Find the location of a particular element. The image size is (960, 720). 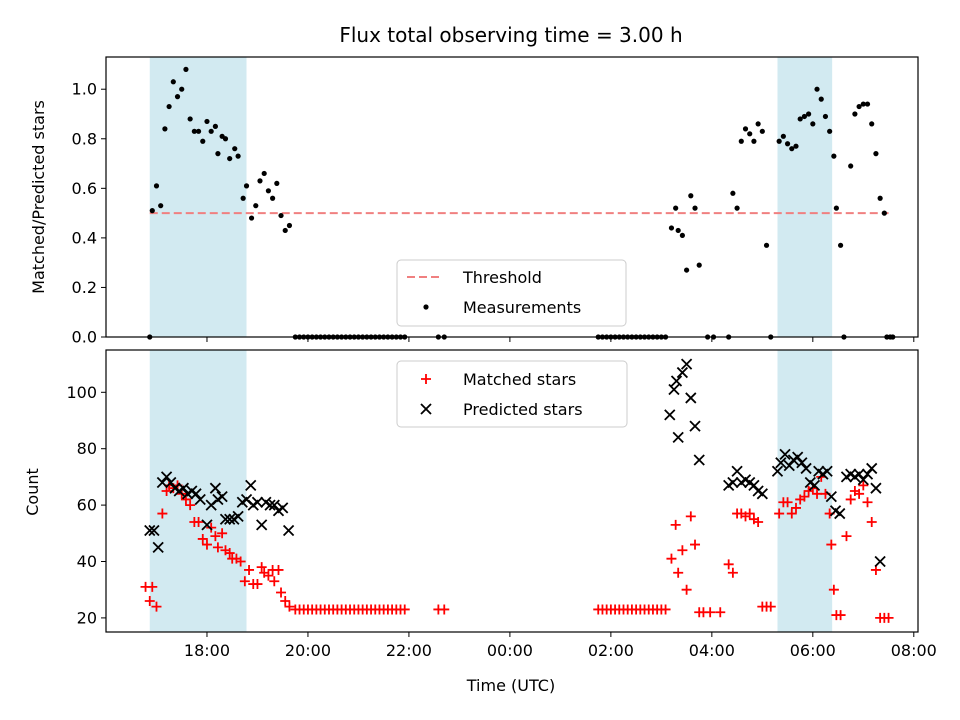

x-tick-label: 02:00 is located at coordinates (611, 650).